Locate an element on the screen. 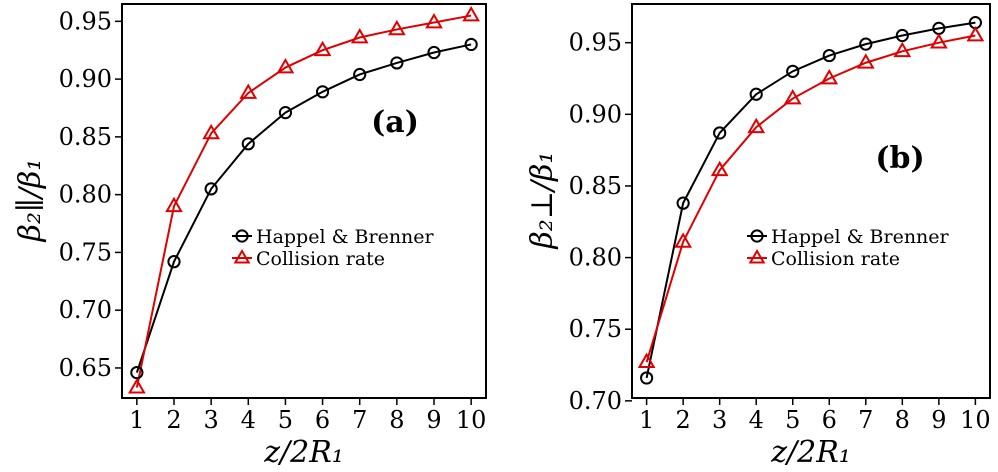 The image size is (998, 472). y-axis-label: β₂∥/β₁ is located at coordinates (30, 201).